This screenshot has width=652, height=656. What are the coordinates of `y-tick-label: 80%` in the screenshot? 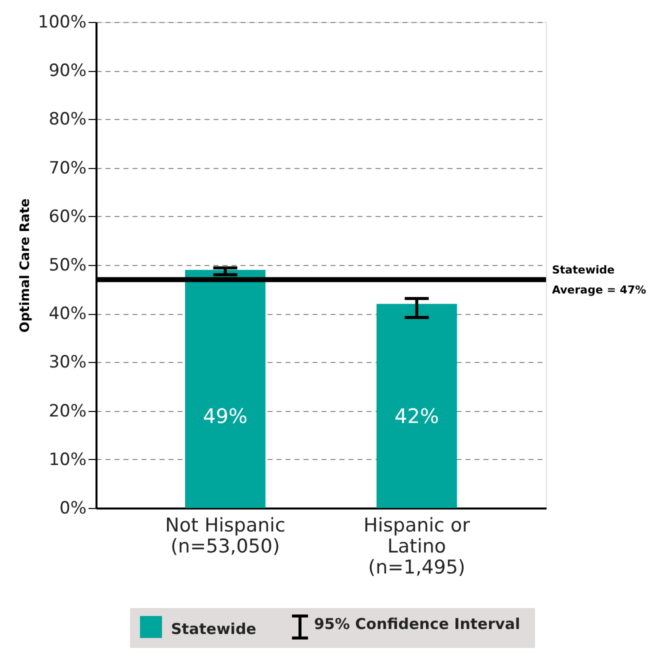 It's located at (67, 120).